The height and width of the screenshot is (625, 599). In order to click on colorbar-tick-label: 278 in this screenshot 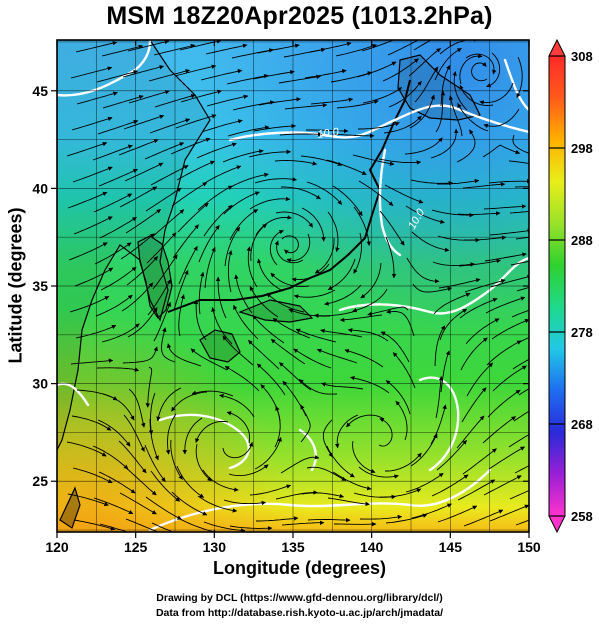, I will do `click(582, 332)`.